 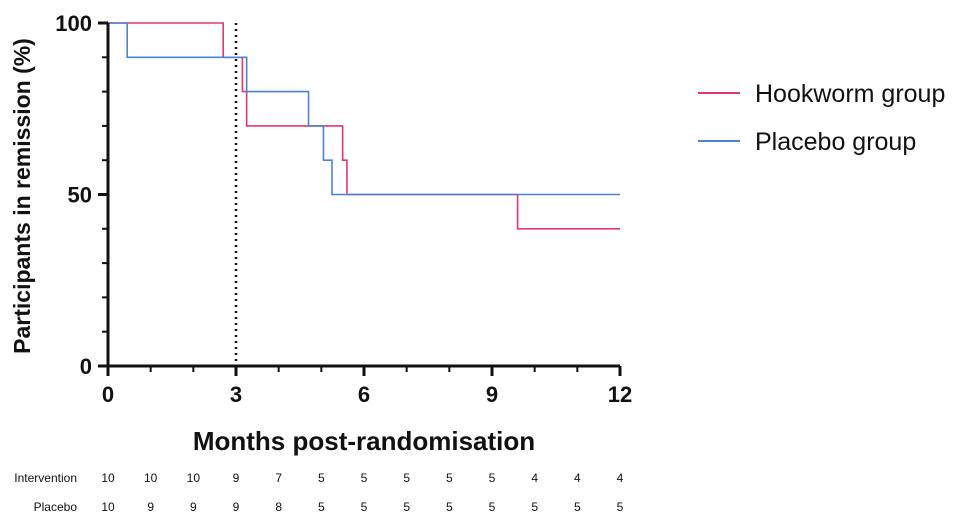 What do you see at coordinates (22, 196) in the screenshot?
I see `y-axis-label: Participants in remission (%)` at bounding box center [22, 196].